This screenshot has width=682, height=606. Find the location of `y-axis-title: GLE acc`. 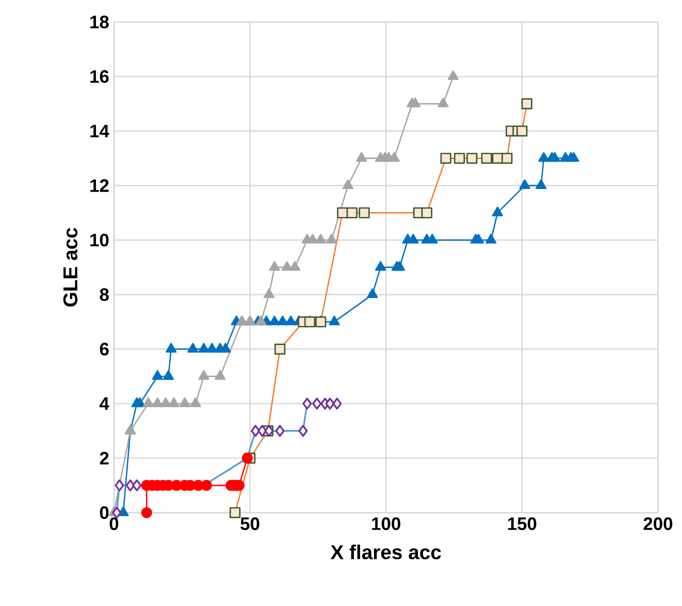

y-axis-title: GLE acc is located at coordinates (70, 267).